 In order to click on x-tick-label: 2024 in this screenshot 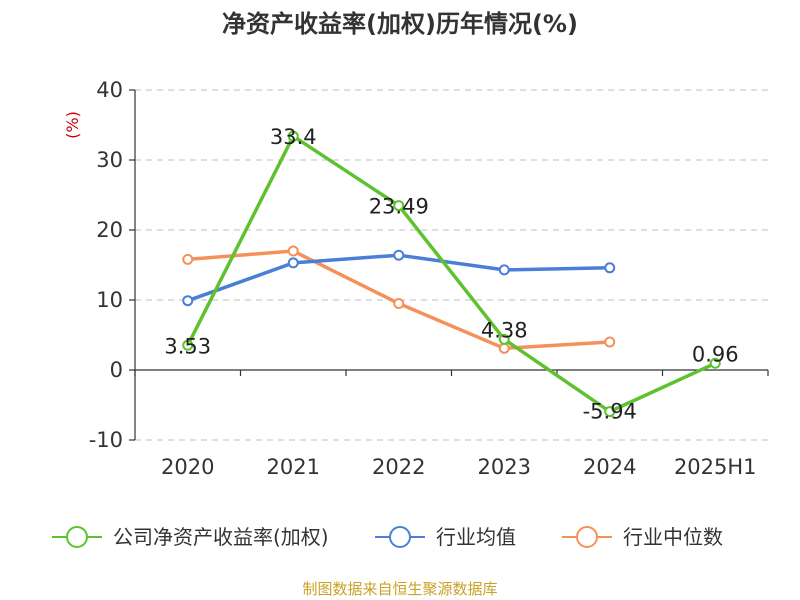, I will do `click(609, 467)`.